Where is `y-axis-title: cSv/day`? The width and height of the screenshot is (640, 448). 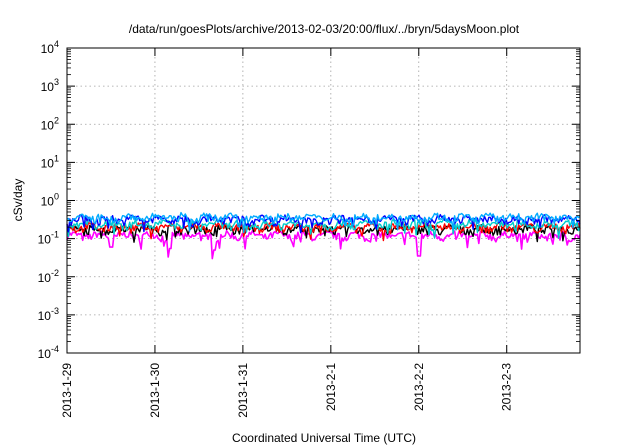
y-axis-title: cSv/day is located at coordinates (18, 200).